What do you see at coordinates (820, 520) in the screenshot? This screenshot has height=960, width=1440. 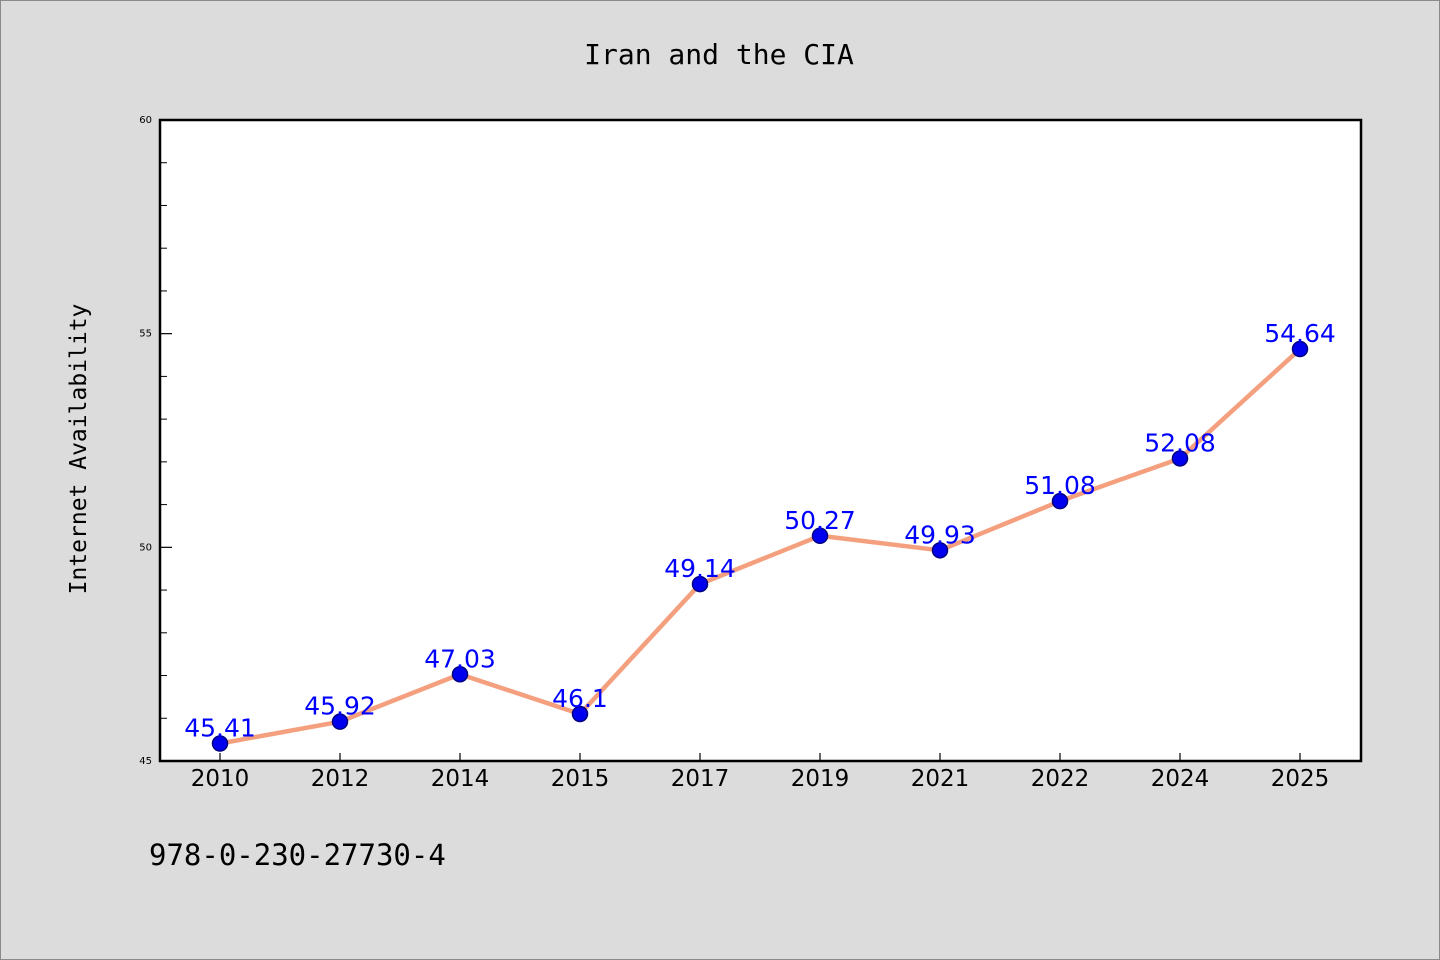 I see `data-label: 50.27` at bounding box center [820, 520].